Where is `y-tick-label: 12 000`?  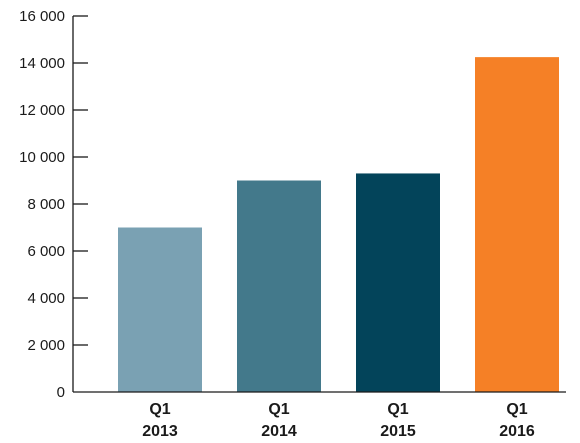
y-tick-label: 12 000 is located at coordinates (42, 110).